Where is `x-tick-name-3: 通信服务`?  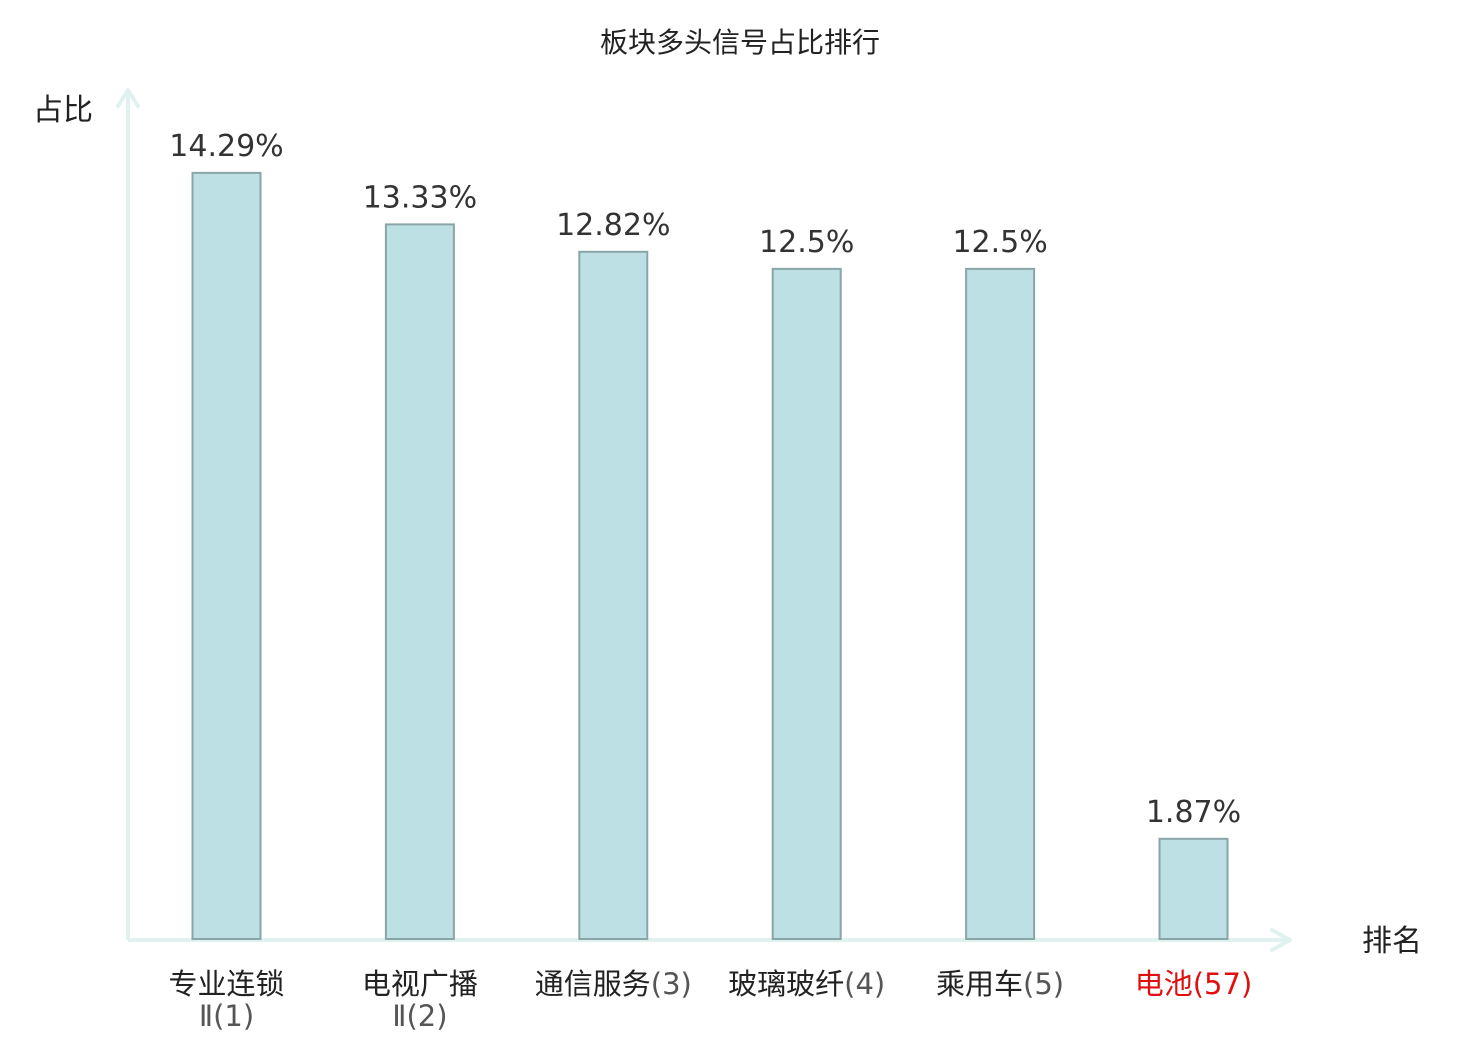
x-tick-name-3: 通信服务 is located at coordinates (593, 984).